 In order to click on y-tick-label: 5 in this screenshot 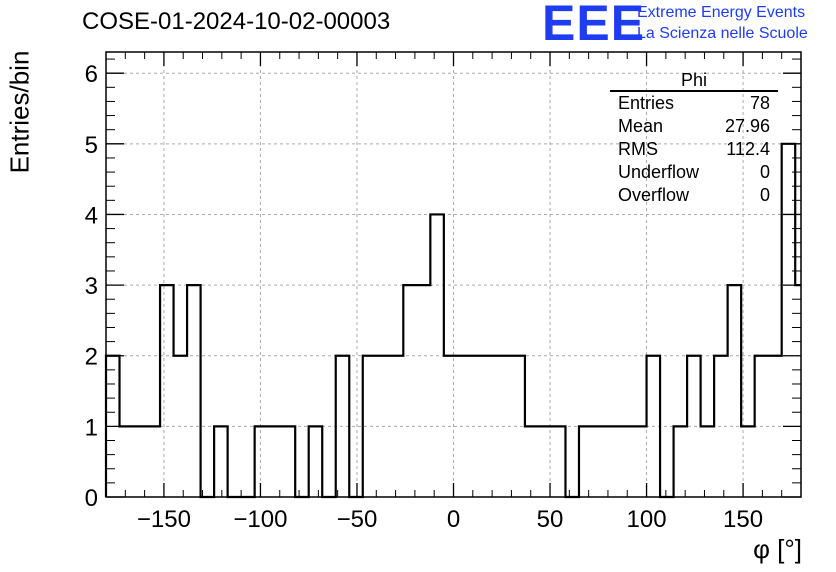, I will do `click(91, 145)`.